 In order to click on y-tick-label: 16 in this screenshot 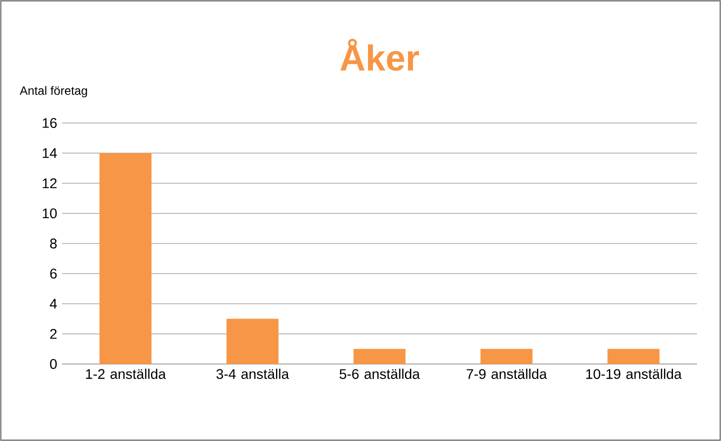, I will do `click(49, 123)`.